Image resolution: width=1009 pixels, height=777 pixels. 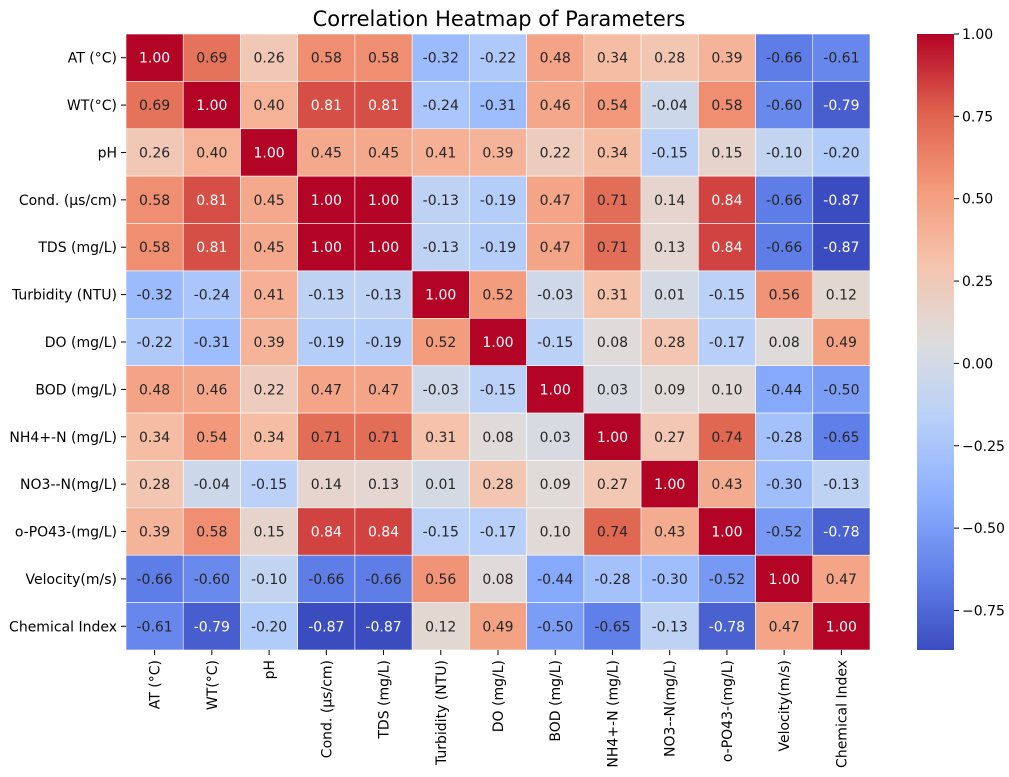 What do you see at coordinates (154, 390) in the screenshot?
I see `cell-value-label: 0.48` at bounding box center [154, 390].